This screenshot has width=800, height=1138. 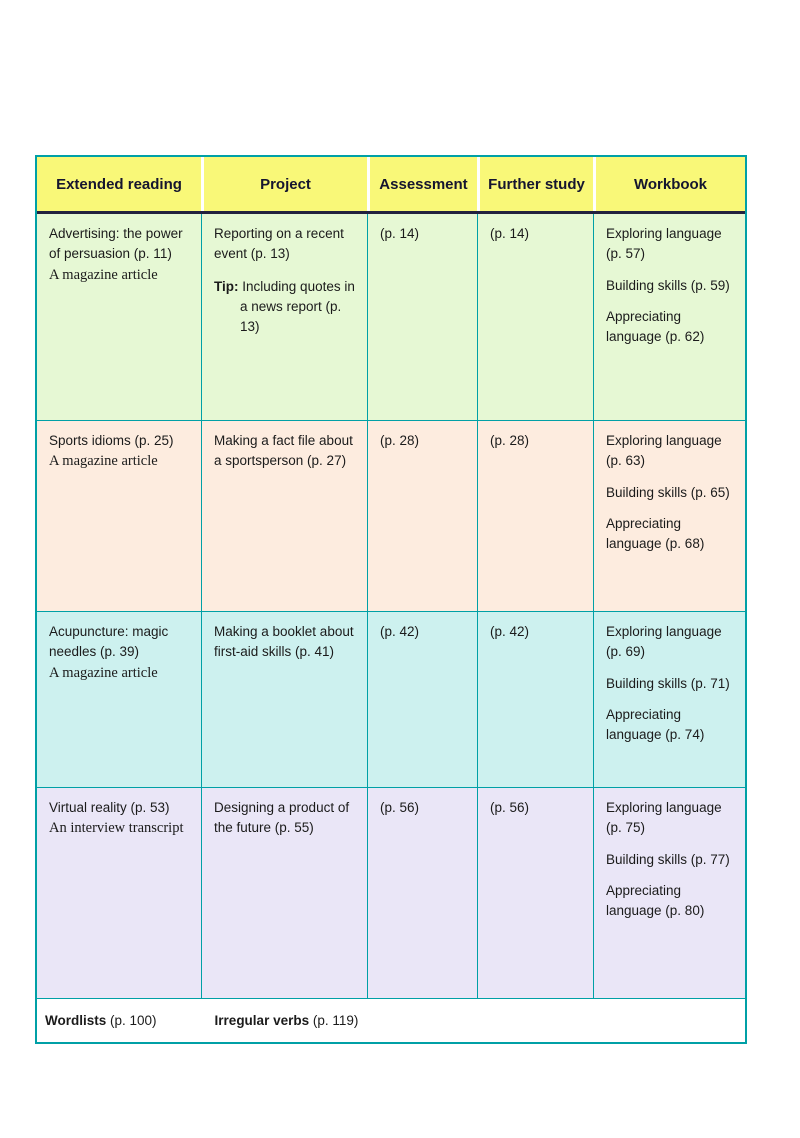 What do you see at coordinates (655, 724) in the screenshot?
I see `workbook-item: Appreciating language (p. 74)` at bounding box center [655, 724].